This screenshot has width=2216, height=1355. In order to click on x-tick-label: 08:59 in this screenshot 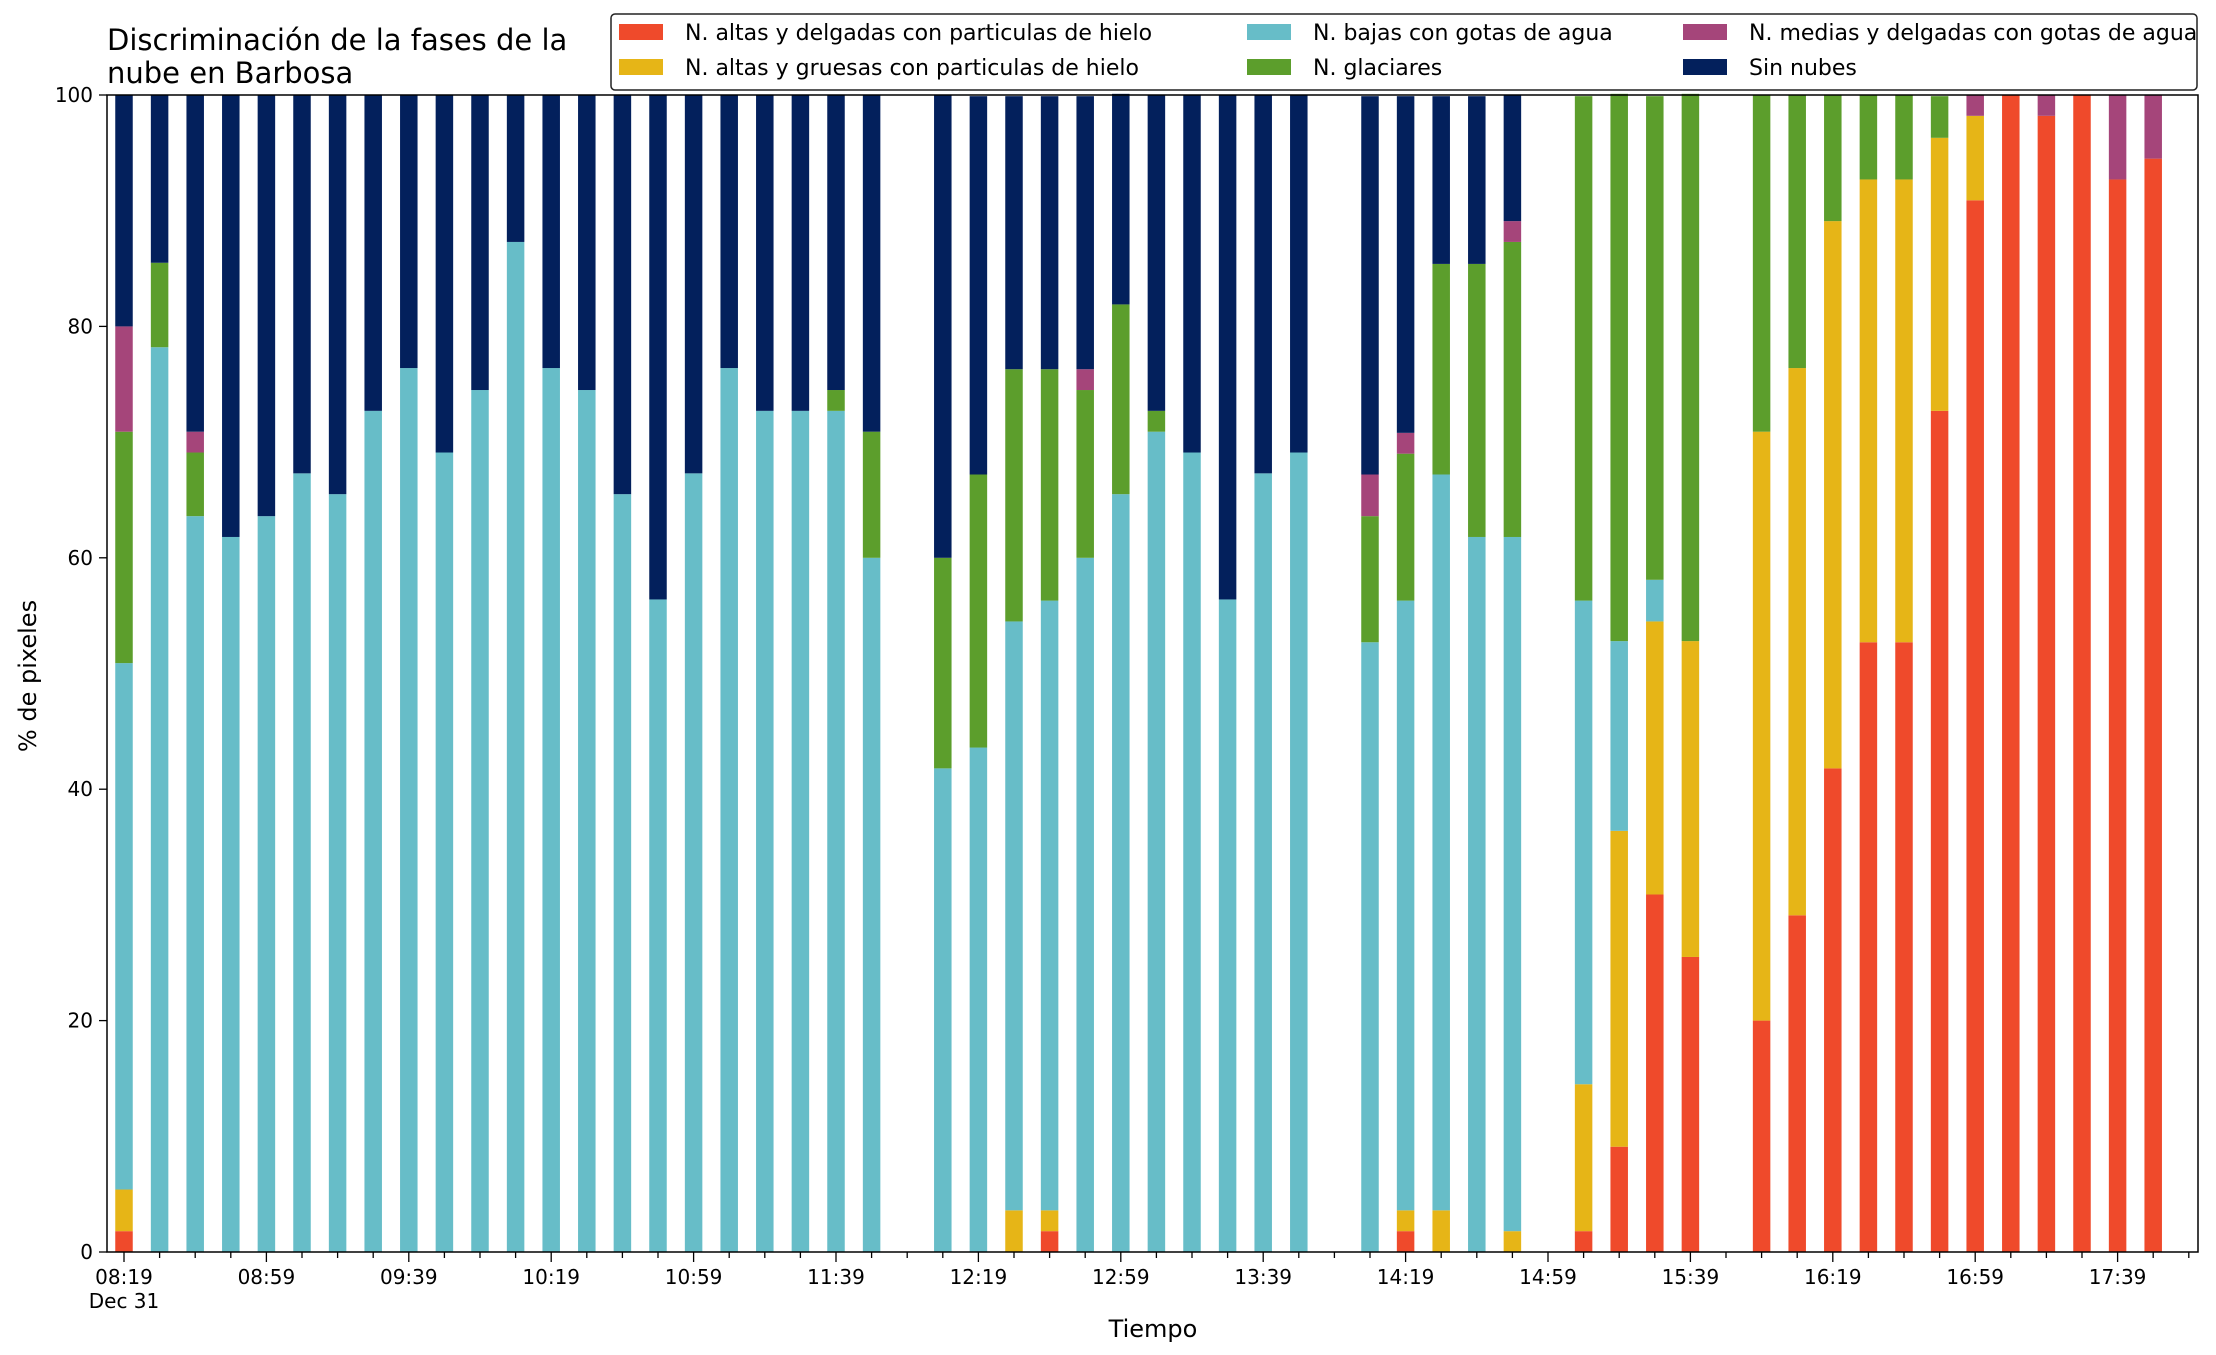, I will do `click(267, 1277)`.